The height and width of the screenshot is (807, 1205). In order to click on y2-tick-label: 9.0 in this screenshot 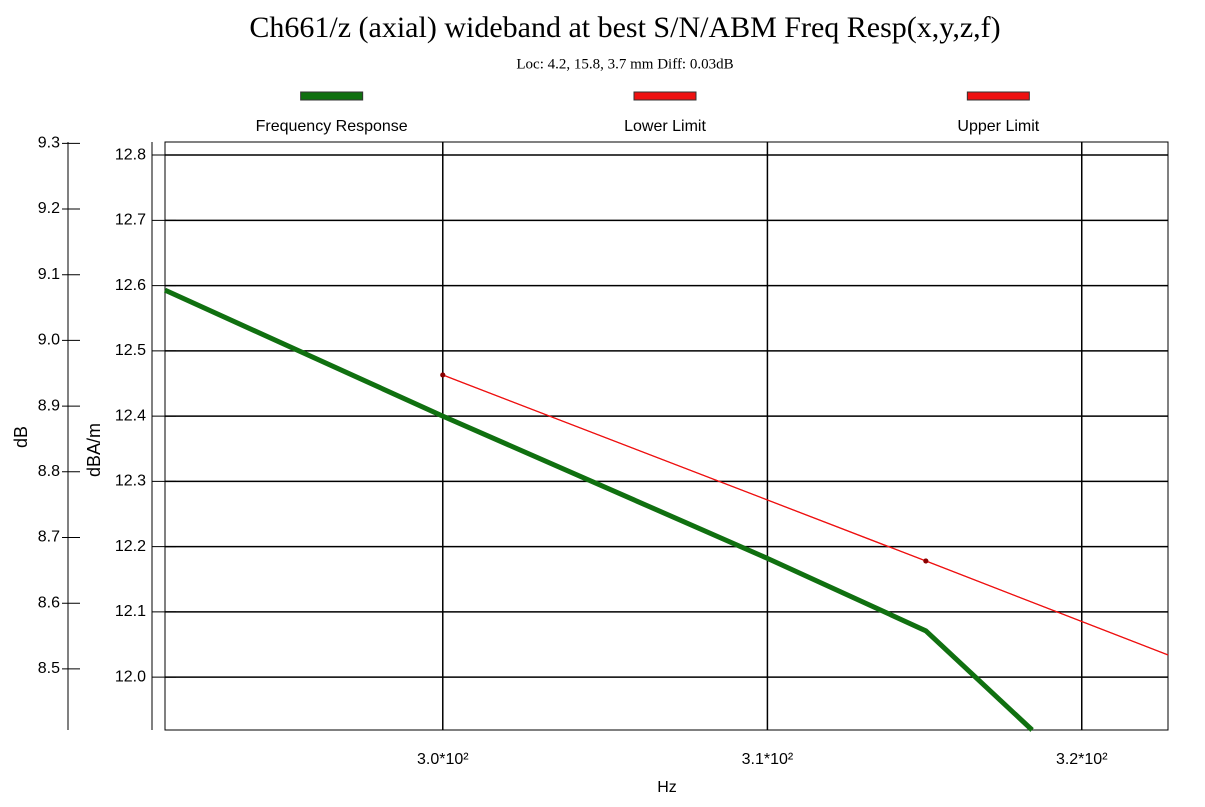, I will do `click(49, 340)`.